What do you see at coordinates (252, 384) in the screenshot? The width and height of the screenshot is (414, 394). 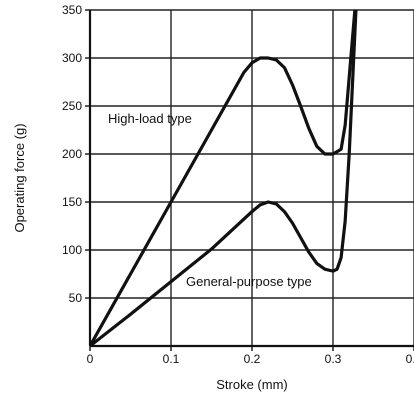 I see `x-axis-label: Stroke (mm)` at bounding box center [252, 384].